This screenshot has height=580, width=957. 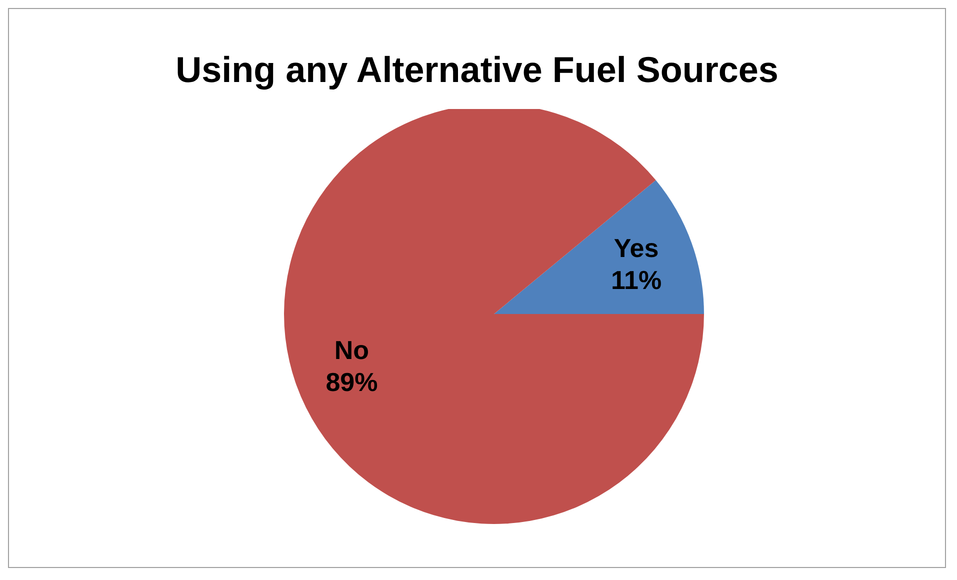 I want to click on slice-label: No, so click(x=352, y=350).